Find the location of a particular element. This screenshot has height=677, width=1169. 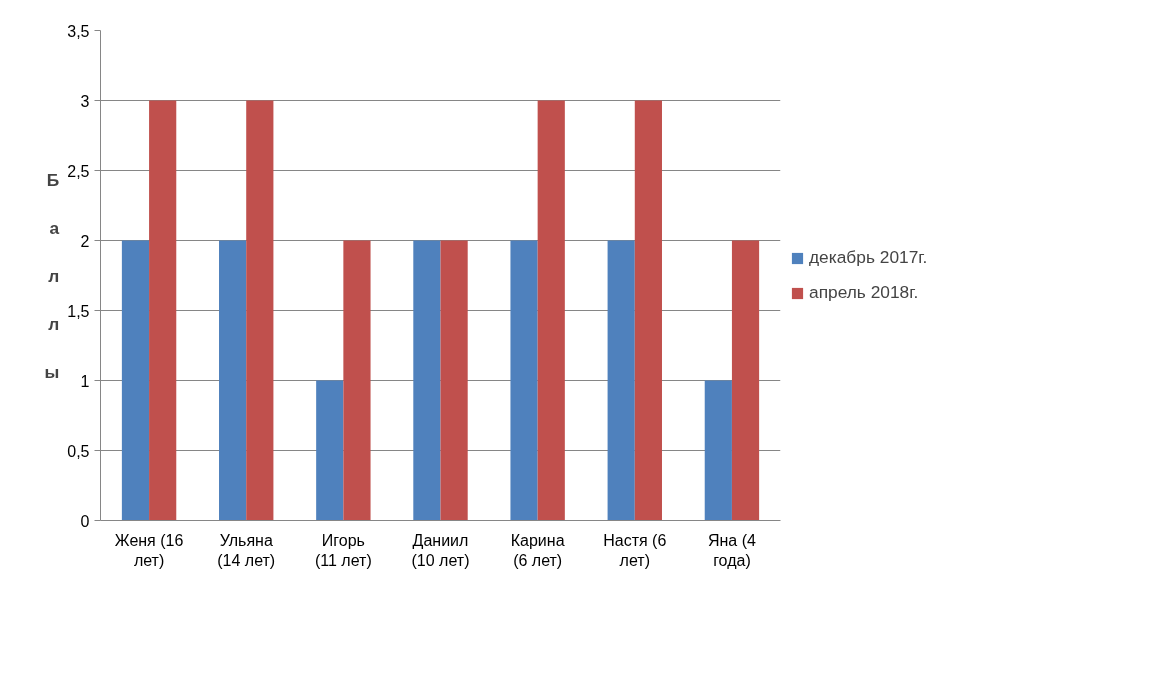

x-tick-label: Даниил (10 лет) is located at coordinates (440, 550).